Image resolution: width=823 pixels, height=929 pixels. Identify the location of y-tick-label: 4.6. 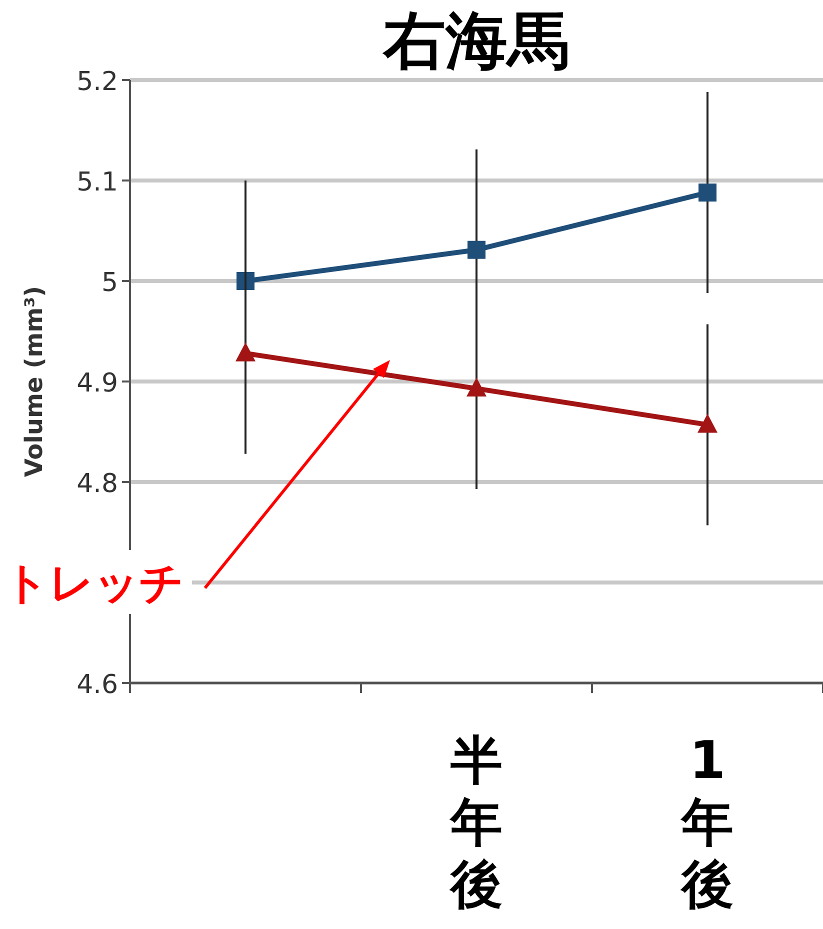
(97, 685).